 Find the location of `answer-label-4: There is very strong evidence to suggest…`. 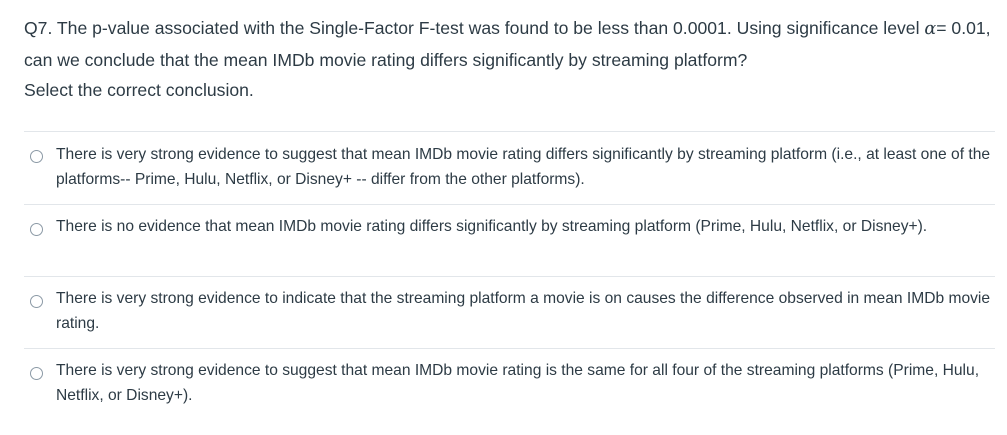

answer-label-4: There is very strong evidence to suggest… is located at coordinates (518, 383).